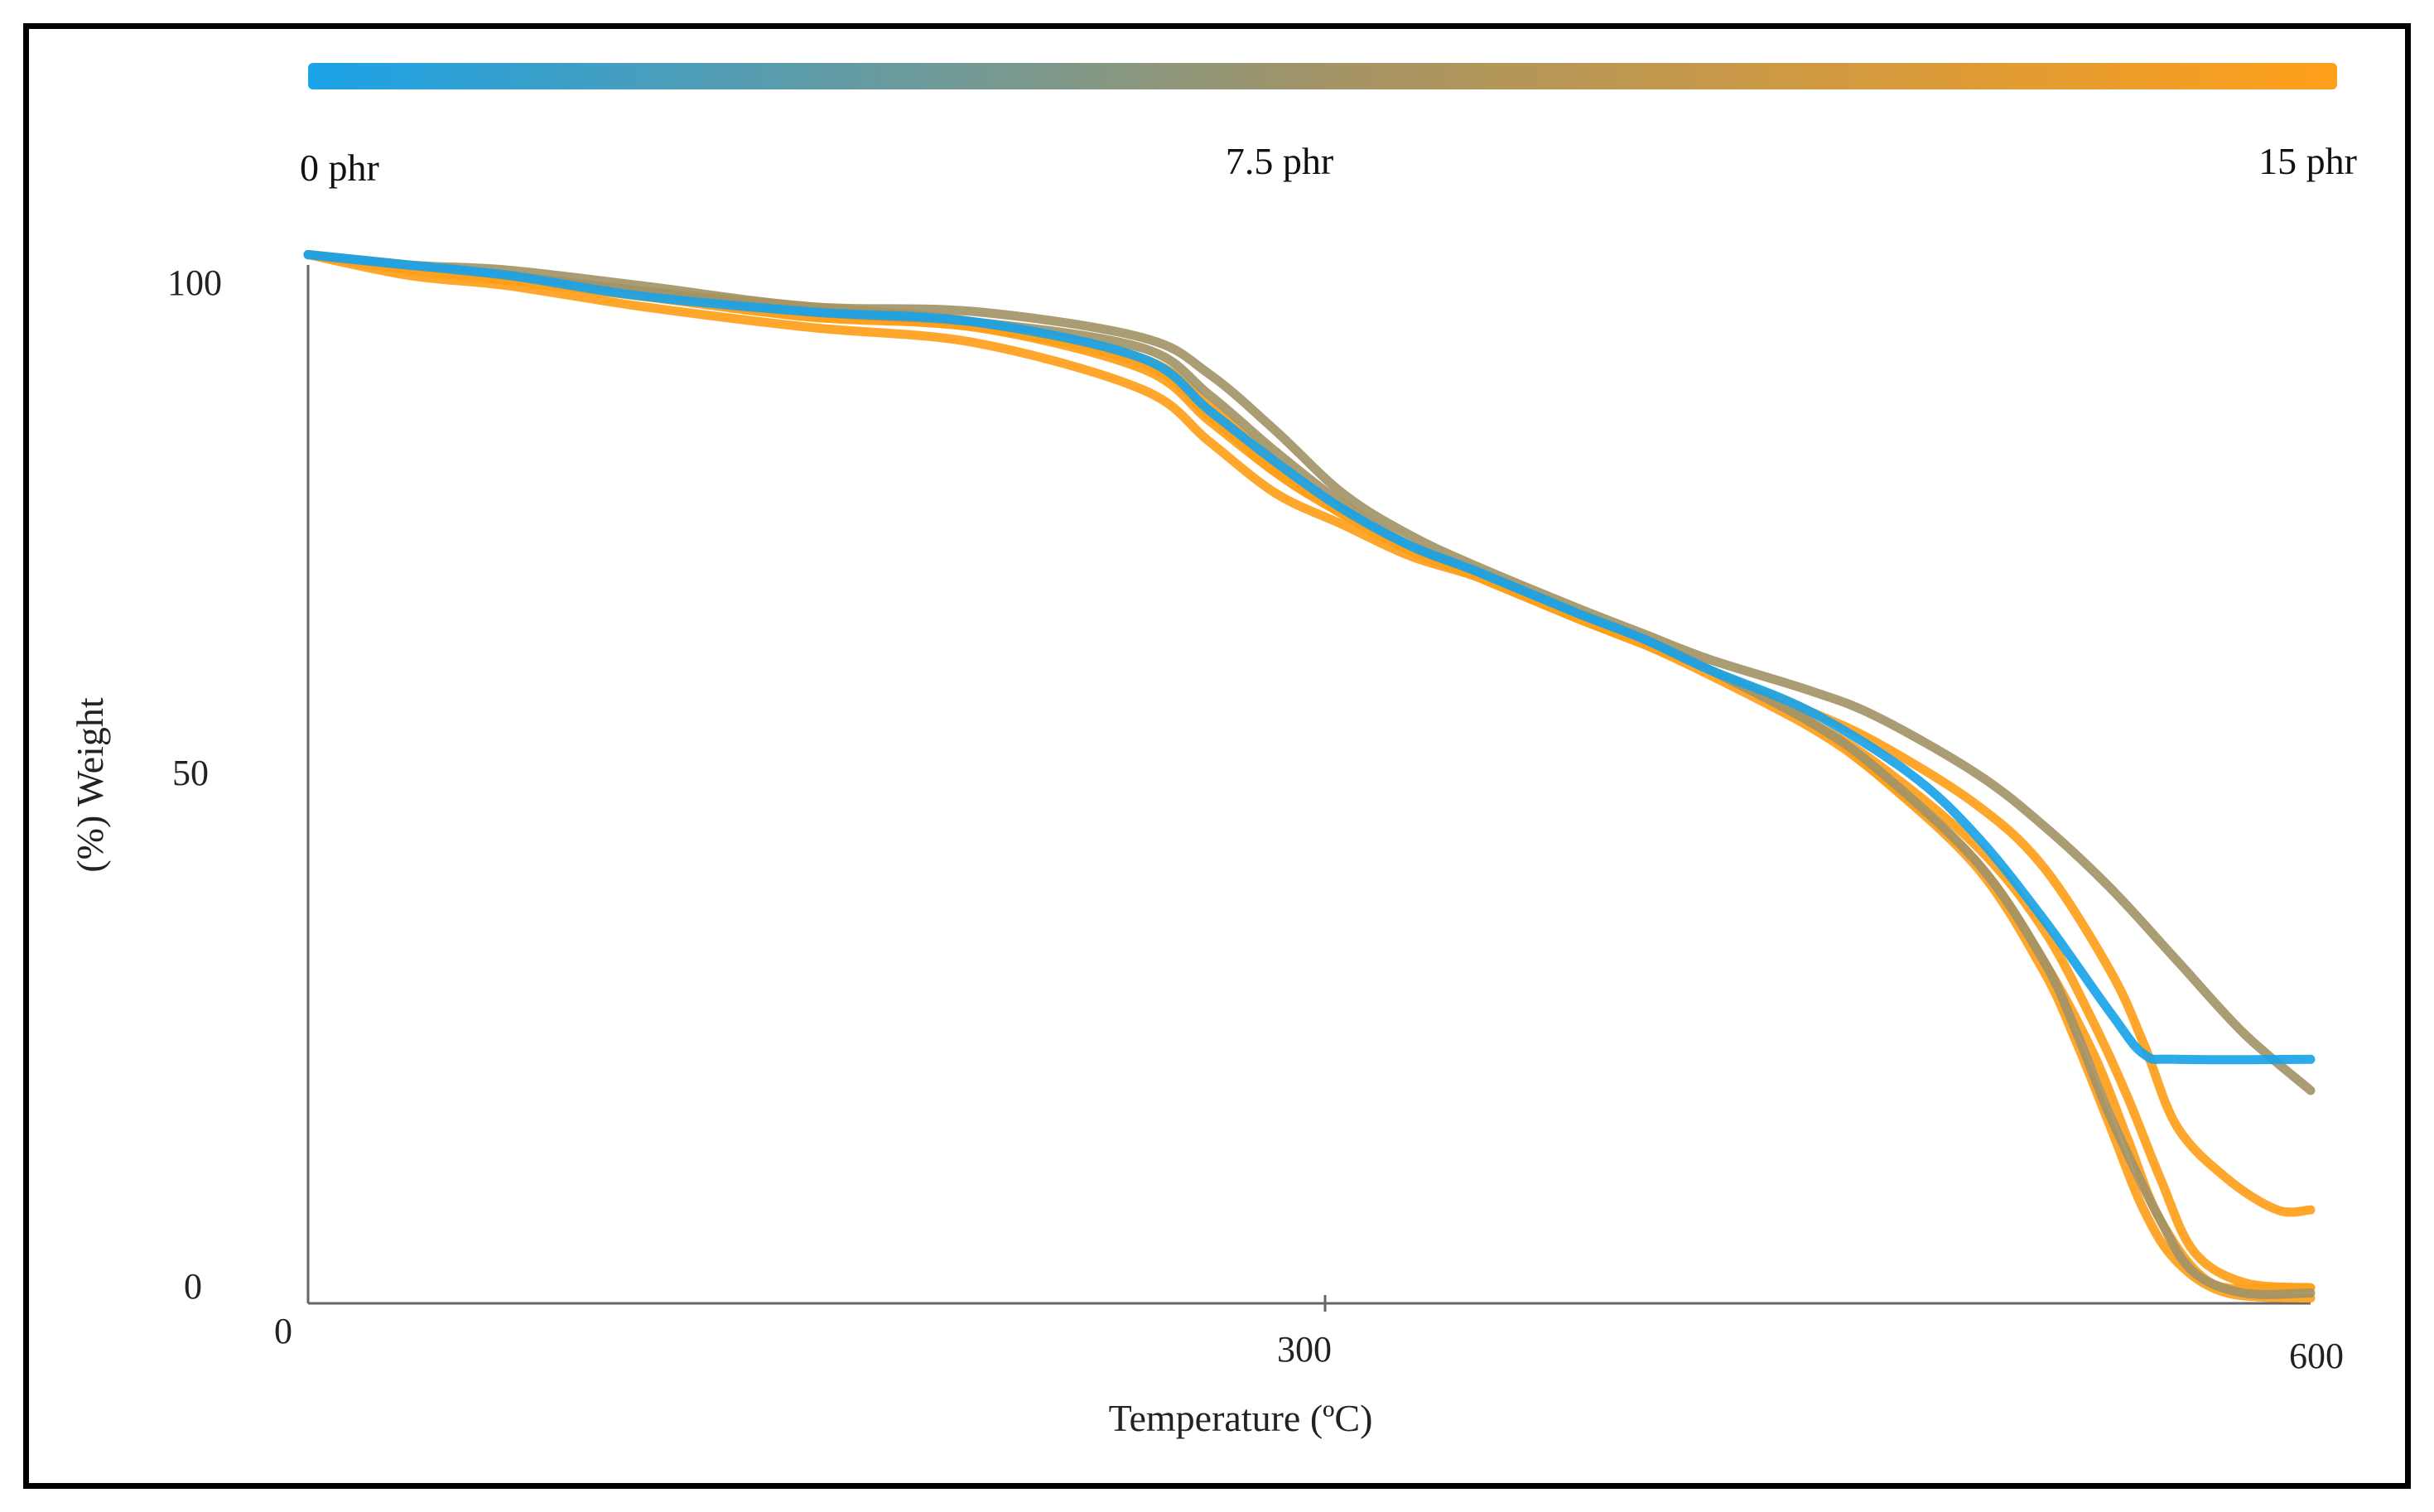 The image size is (2434, 1512). Describe the element at coordinates (1304, 1349) in the screenshot. I see `x-tick-label-300: 300` at that location.